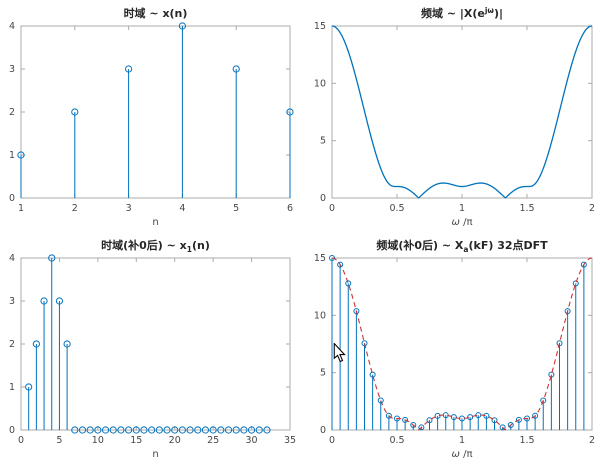  What do you see at coordinates (155, 454) in the screenshot?
I see `x1-n-padded-xlabel: n` at bounding box center [155, 454].